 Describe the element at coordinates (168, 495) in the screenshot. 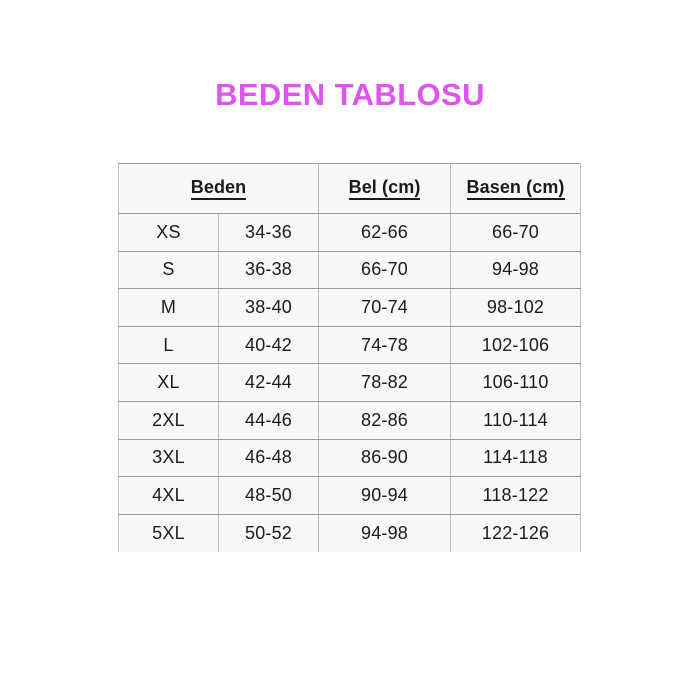

I see `table-cell-size: 4XL` at that location.